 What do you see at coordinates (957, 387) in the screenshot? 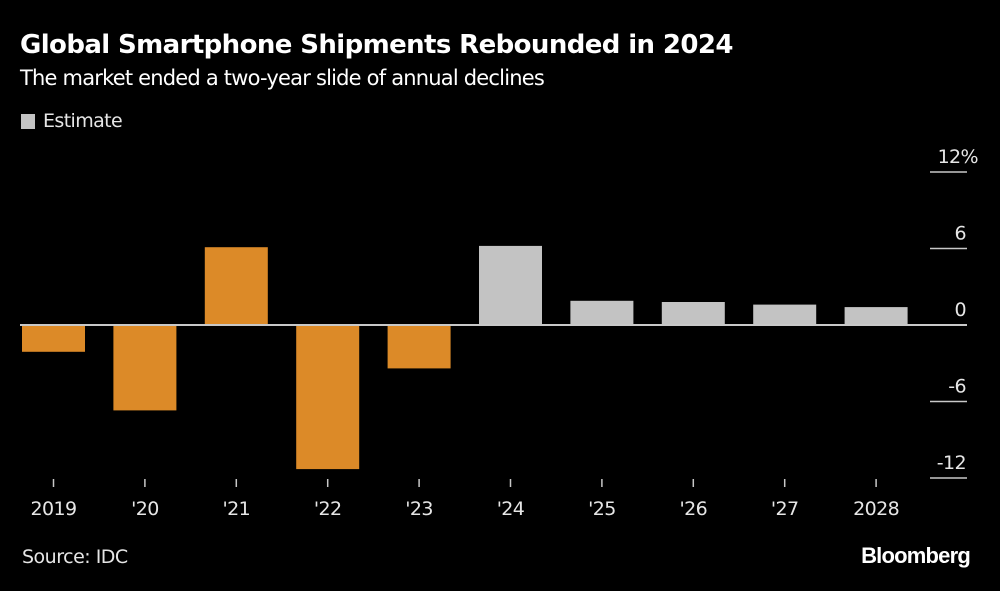
I see `y-tick-label: -6` at bounding box center [957, 387].